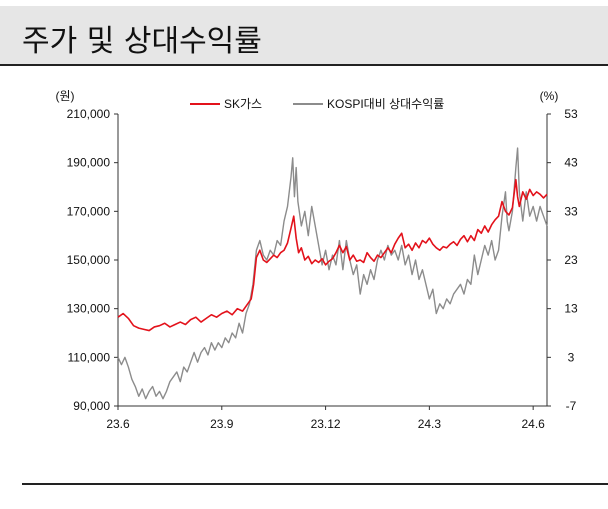  I want to click on x-tick-label: 24.6, so click(533, 424).